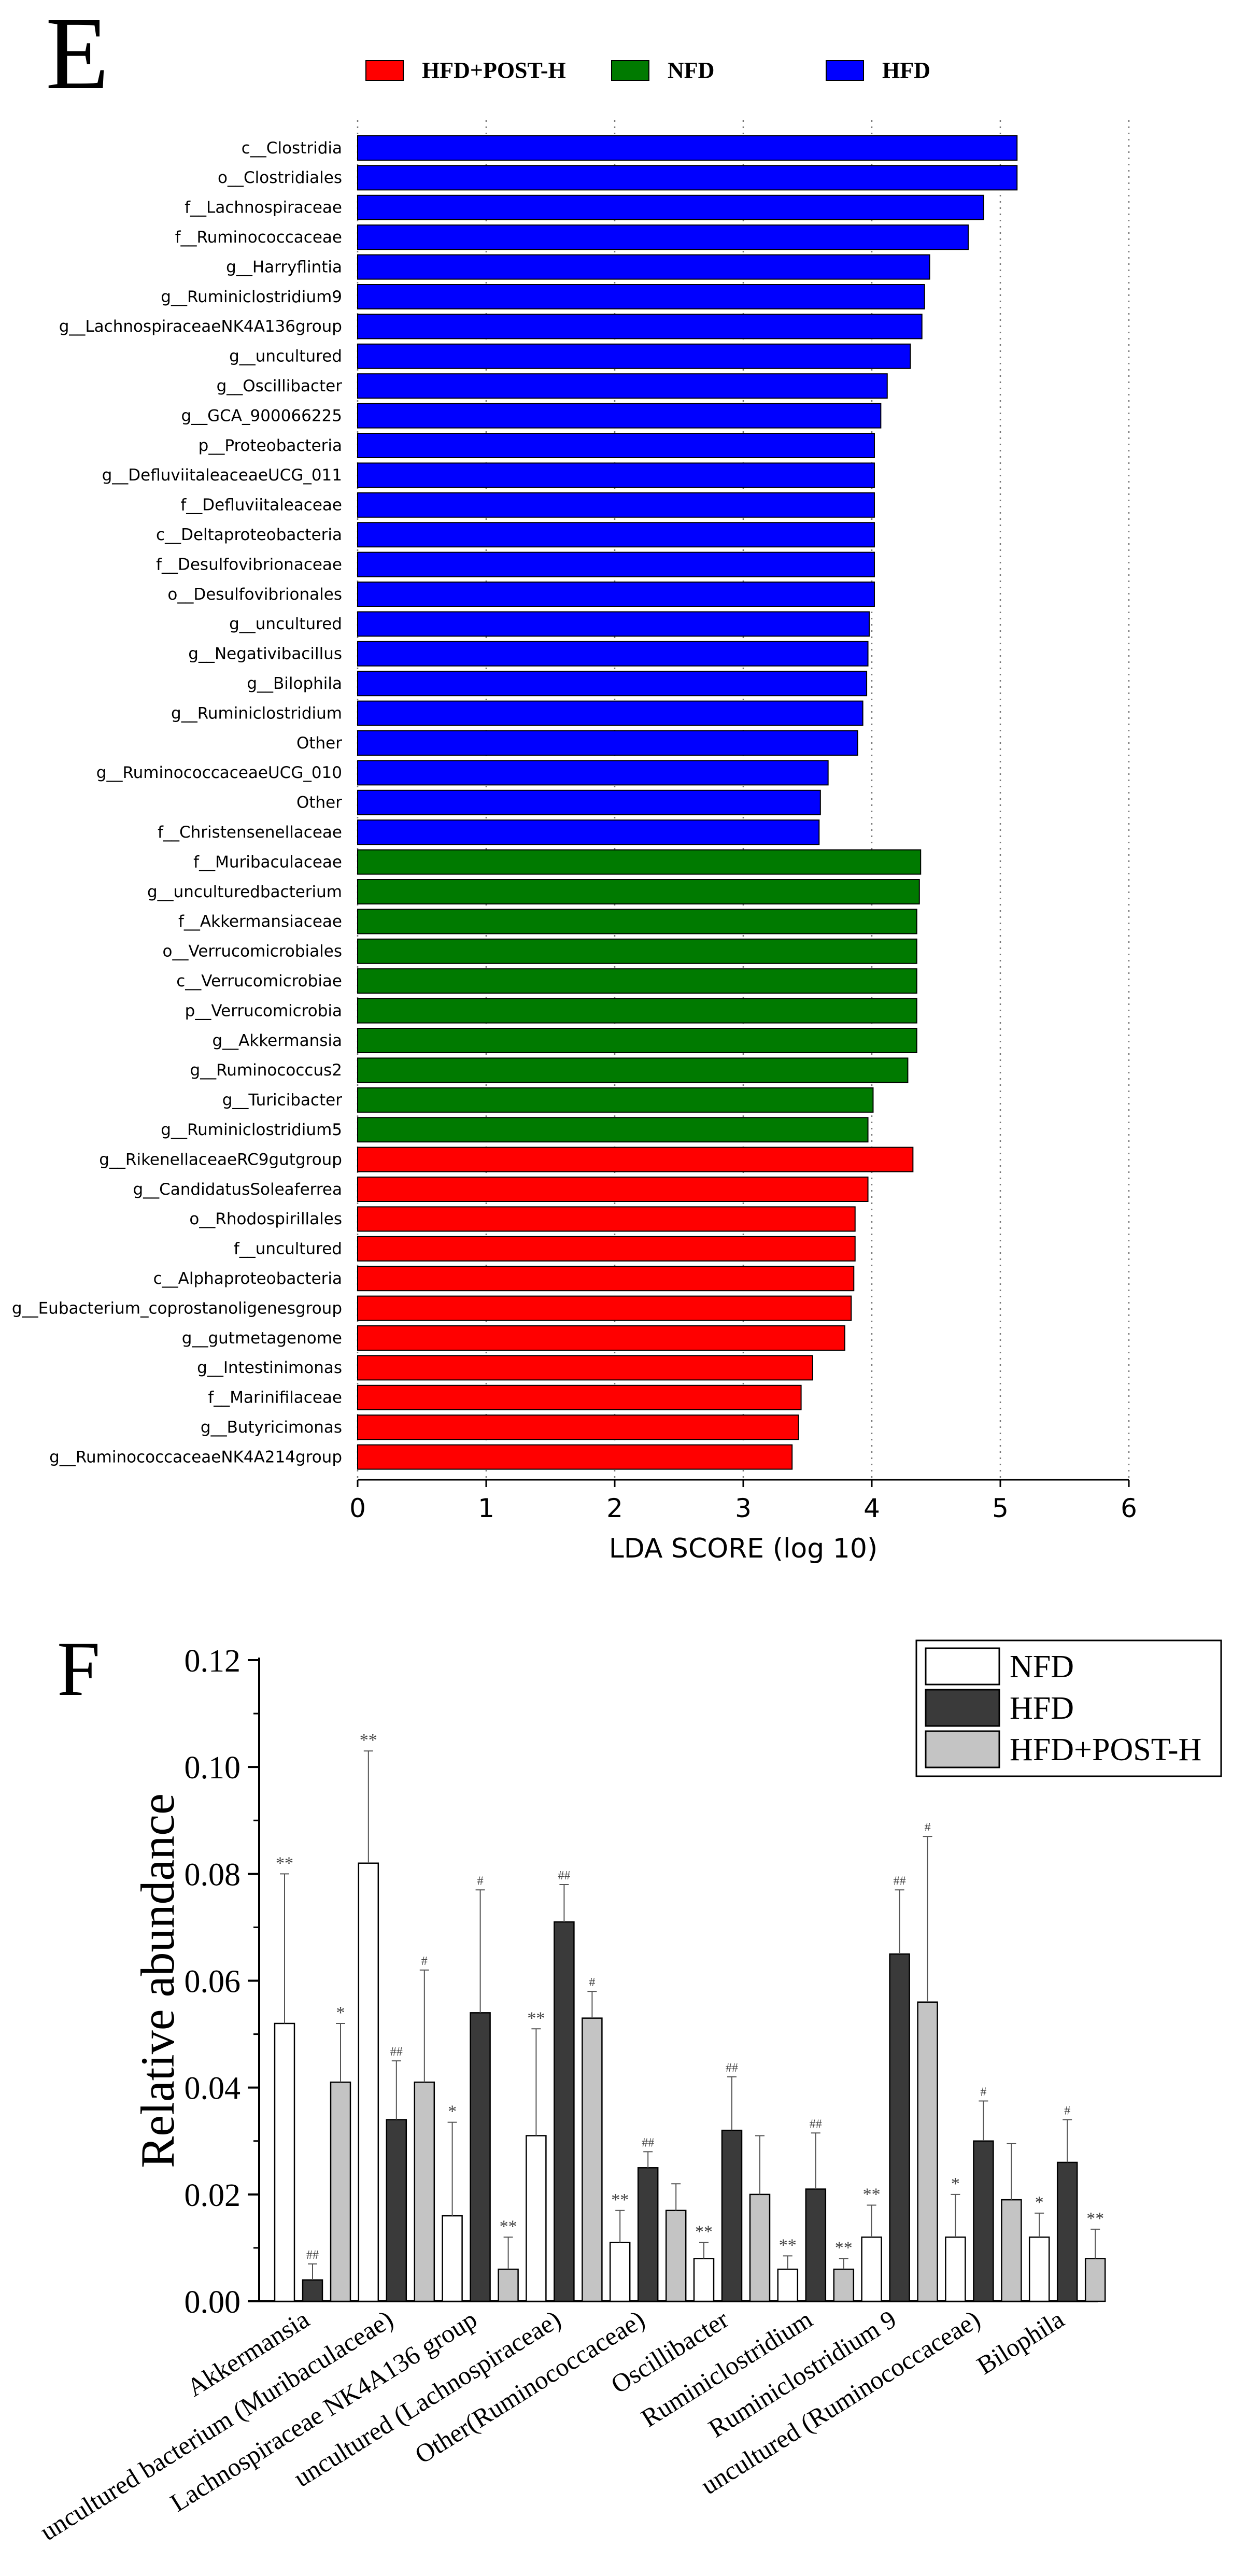  What do you see at coordinates (357, 1508) in the screenshot?
I see `lda-x-tick-label: 0` at bounding box center [357, 1508].